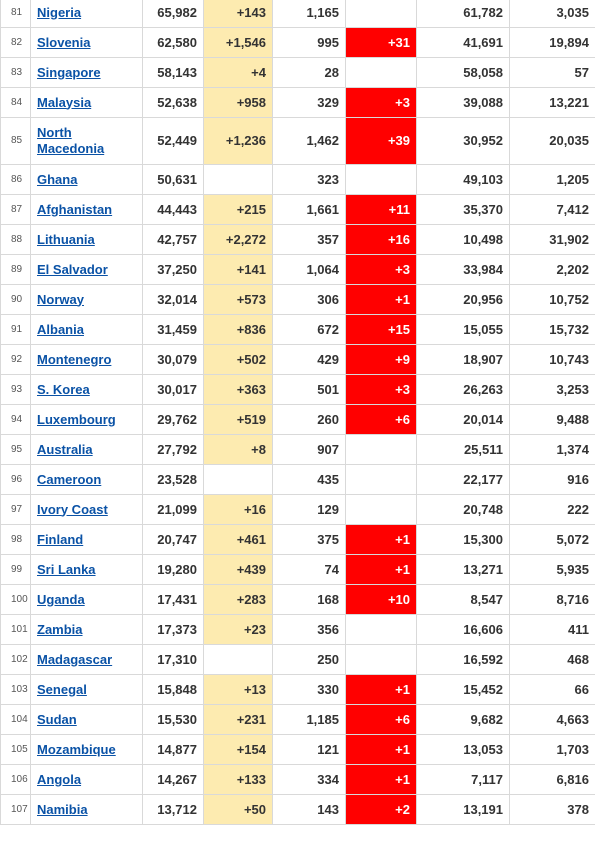  What do you see at coordinates (15, 14) in the screenshot?
I see `row-number-cell: 81` at bounding box center [15, 14].